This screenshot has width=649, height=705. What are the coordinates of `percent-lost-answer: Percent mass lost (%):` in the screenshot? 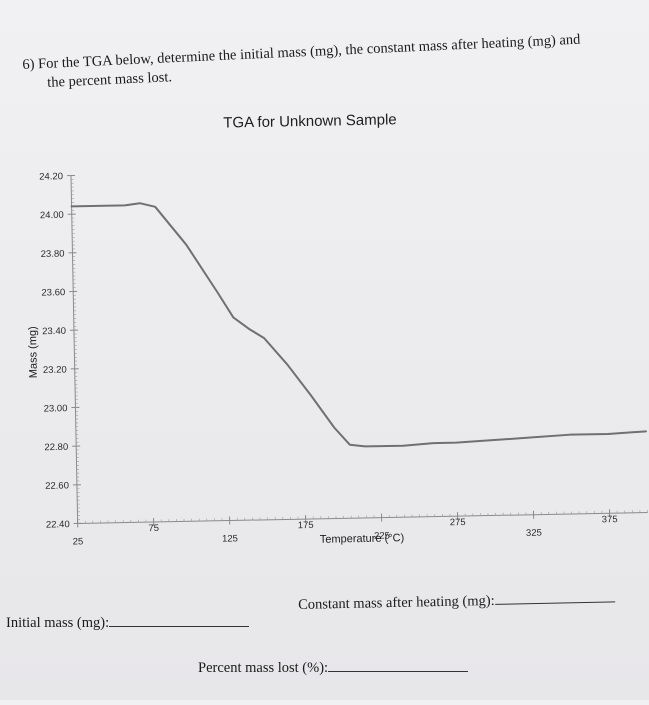 It's located at (333, 668).